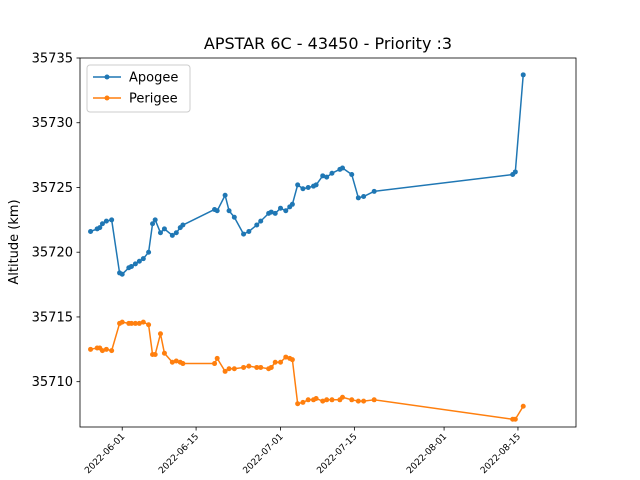  Describe the element at coordinates (179, 454) in the screenshot. I see `x-tick-label-1: 2022-06-15` at that location.